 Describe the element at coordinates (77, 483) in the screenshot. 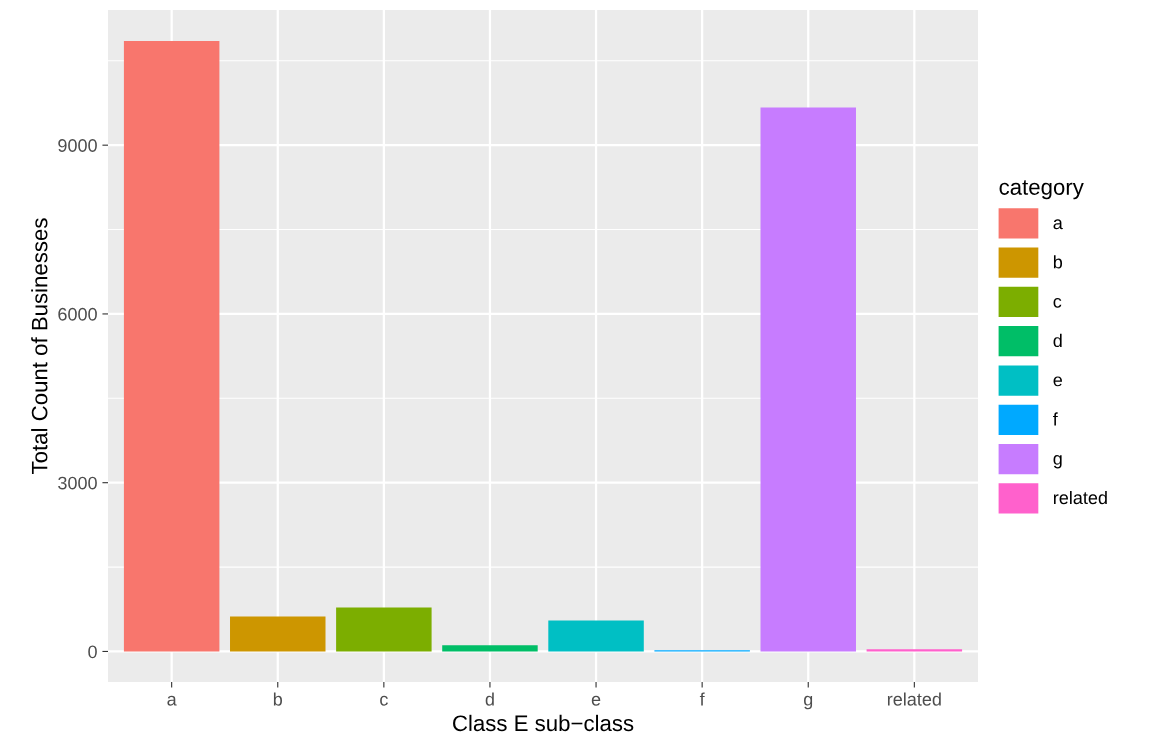

I see `y-tick-label: 3000` at that location.